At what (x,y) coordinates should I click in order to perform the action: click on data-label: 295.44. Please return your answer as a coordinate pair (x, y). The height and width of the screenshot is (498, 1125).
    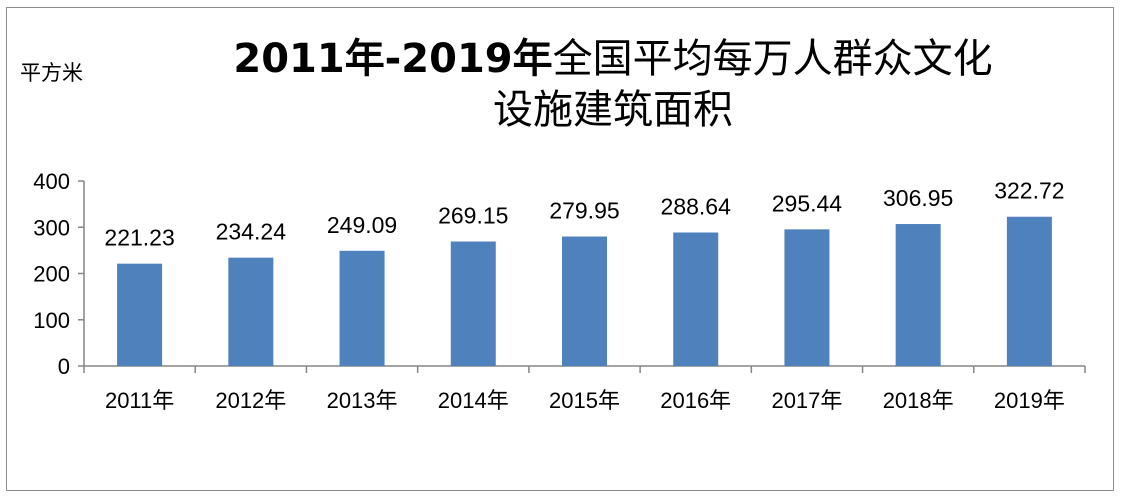
    Looking at the image, I should click on (807, 203).